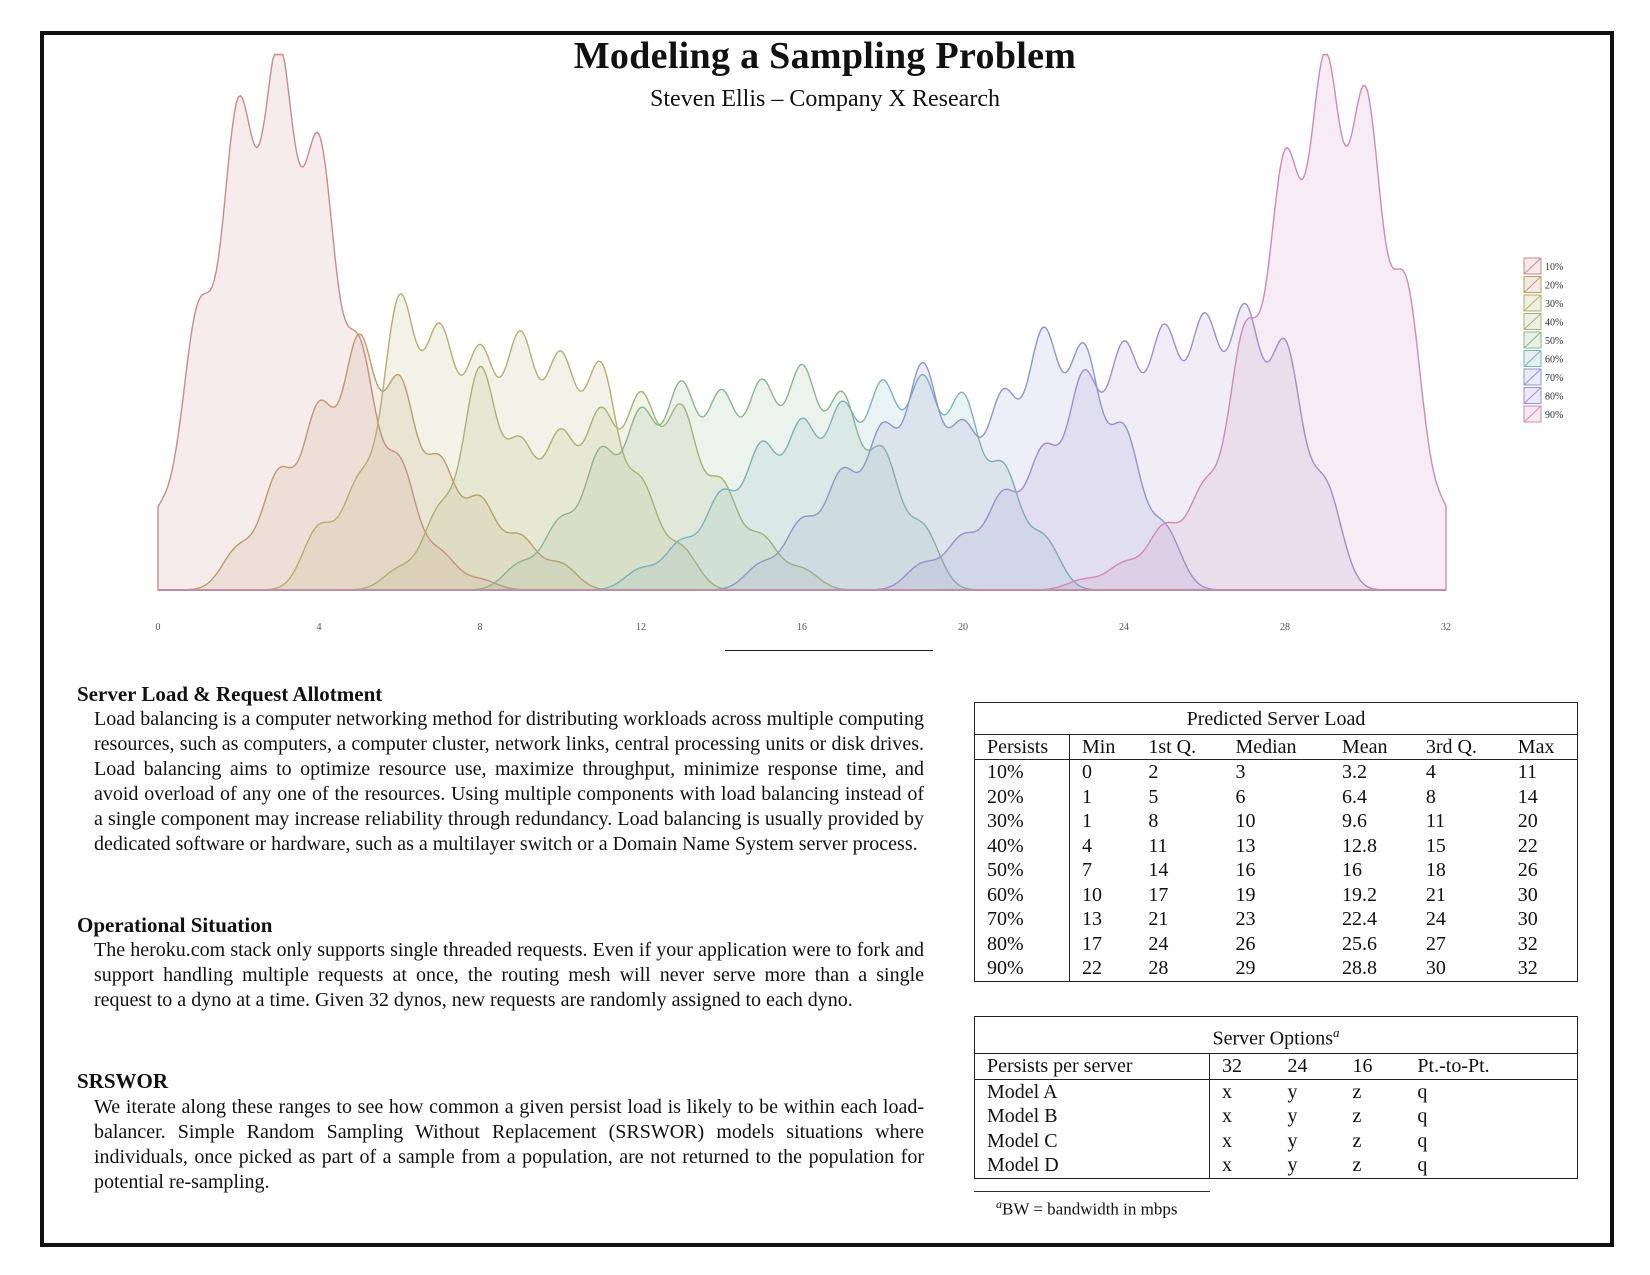  I want to click on x-tick-label: 16, so click(802, 627).